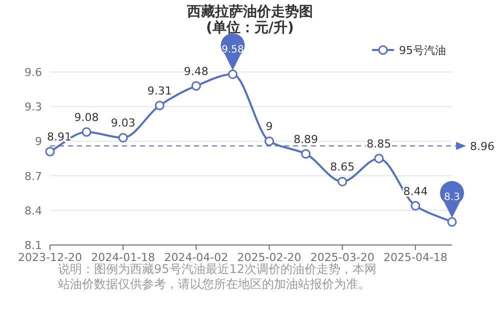 This screenshot has width=500, height=333. I want to click on data-label: 9.03, so click(123, 123).